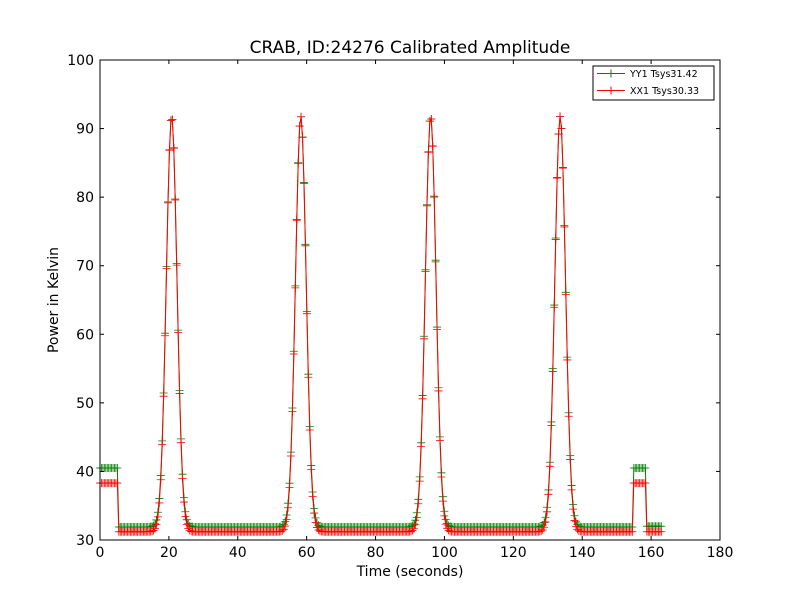 The width and height of the screenshot is (800, 600). I want to click on x-tick-label: 80, so click(376, 553).